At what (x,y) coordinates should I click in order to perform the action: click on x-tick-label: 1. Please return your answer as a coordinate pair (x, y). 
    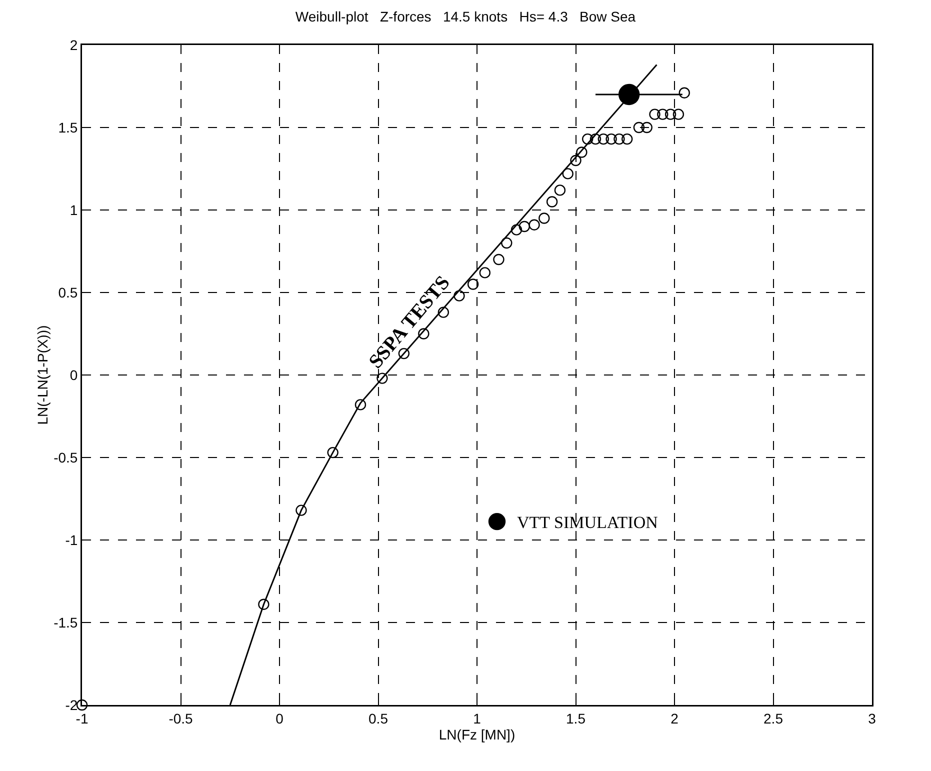
    Looking at the image, I should click on (477, 718).